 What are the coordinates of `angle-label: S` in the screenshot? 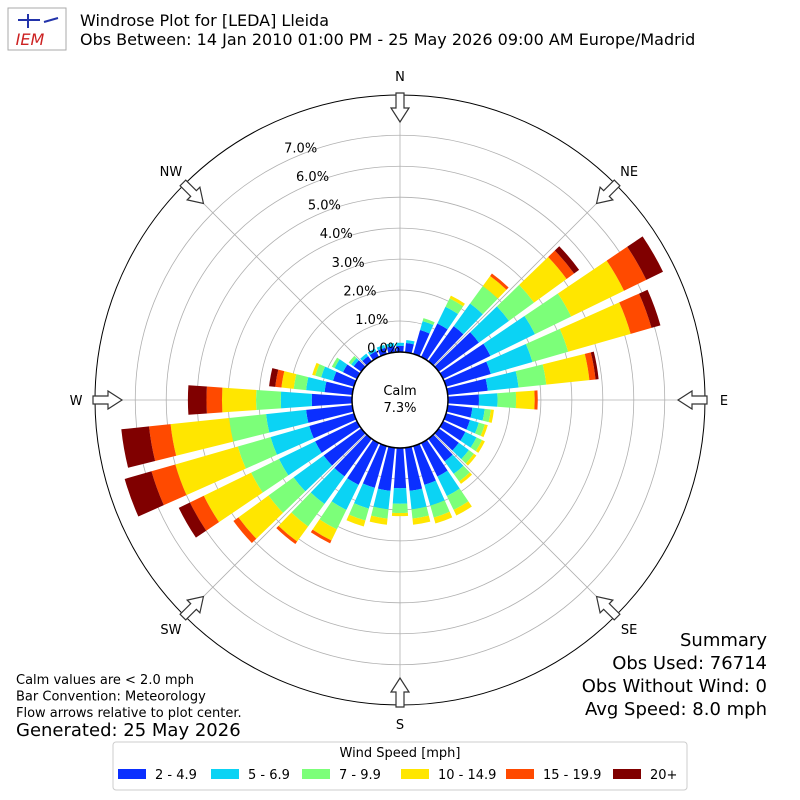 It's located at (400, 725).